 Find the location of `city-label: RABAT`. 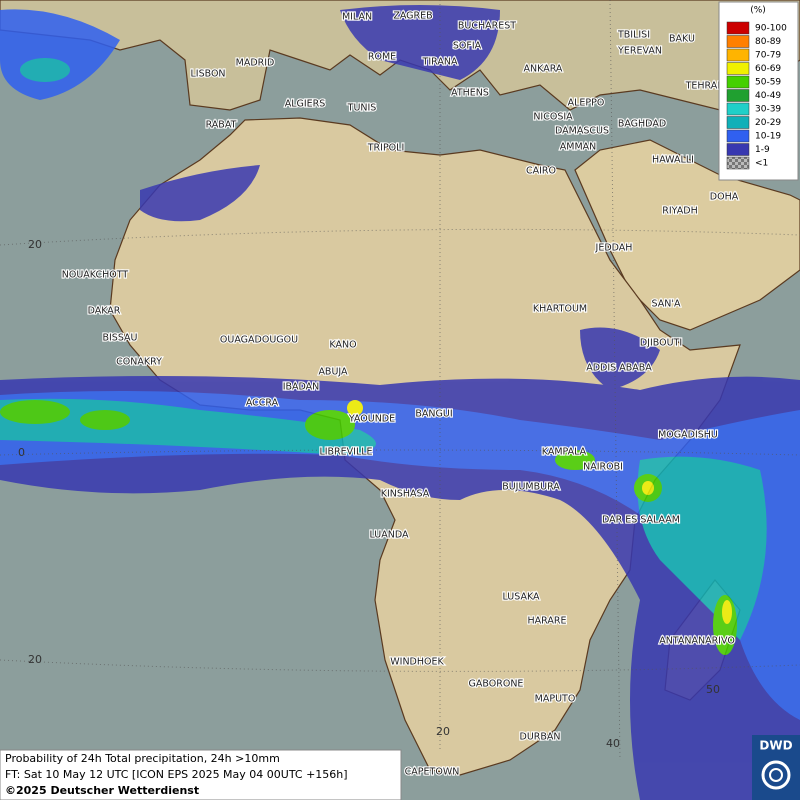

city-label: RABAT is located at coordinates (221, 125).